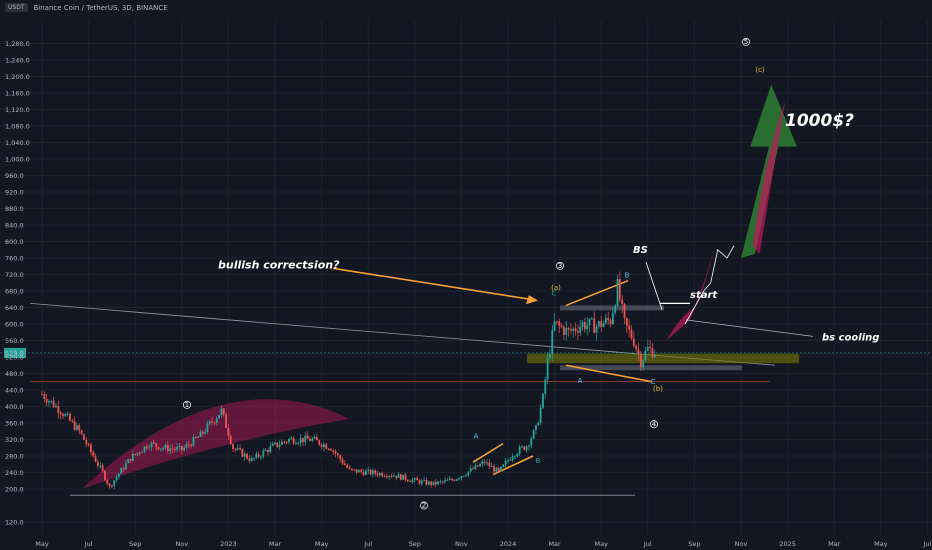  What do you see at coordinates (746, 42) in the screenshot?
I see `wave-5-label: 5` at bounding box center [746, 42].